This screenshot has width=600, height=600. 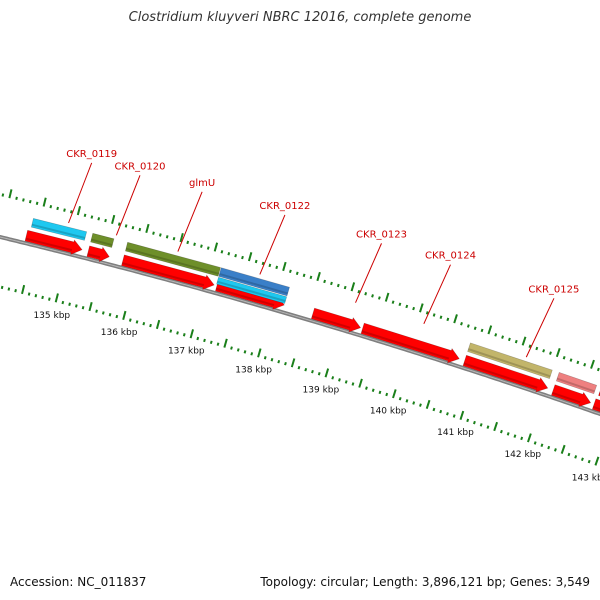 I want to click on gene-label: glmU, so click(x=202, y=183).